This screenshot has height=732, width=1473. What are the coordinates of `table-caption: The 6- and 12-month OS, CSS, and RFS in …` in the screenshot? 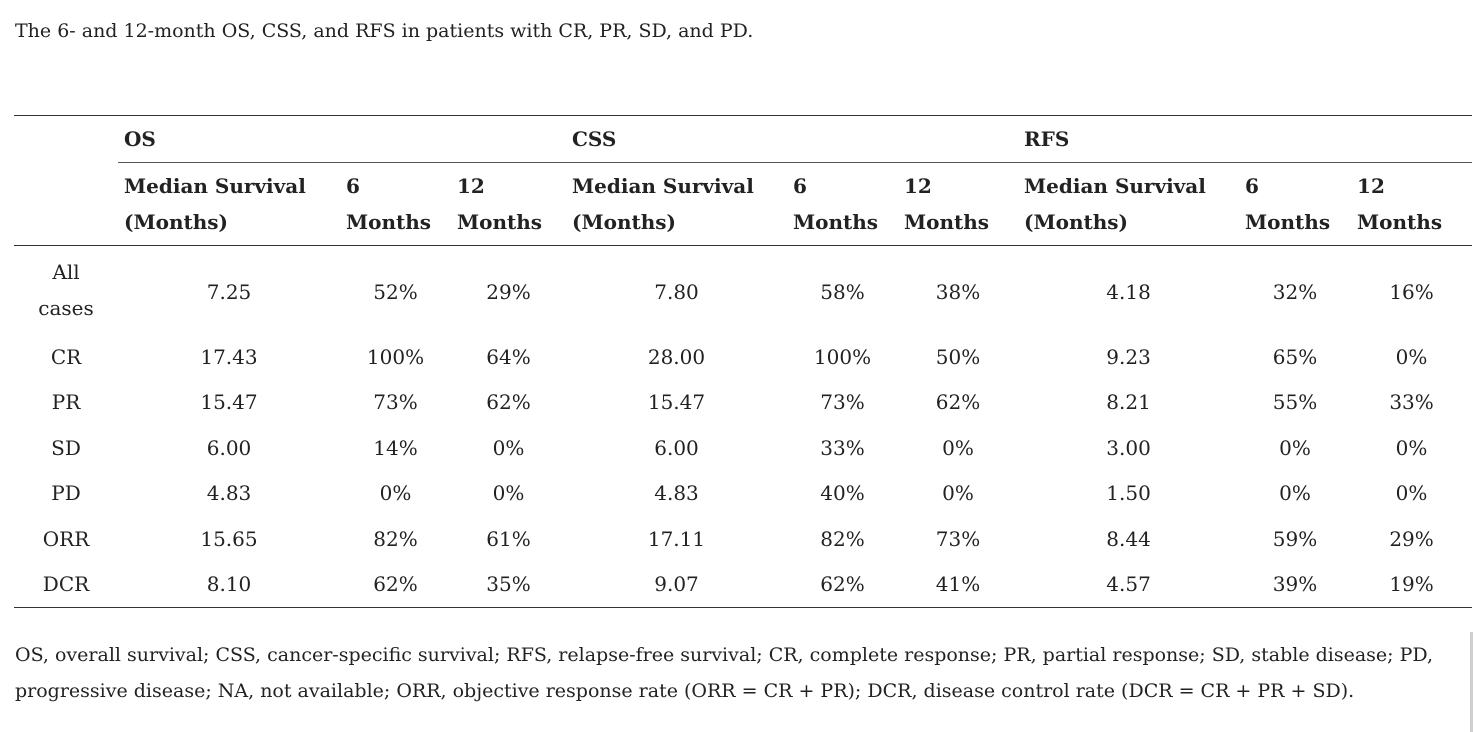 It's located at (384, 31).